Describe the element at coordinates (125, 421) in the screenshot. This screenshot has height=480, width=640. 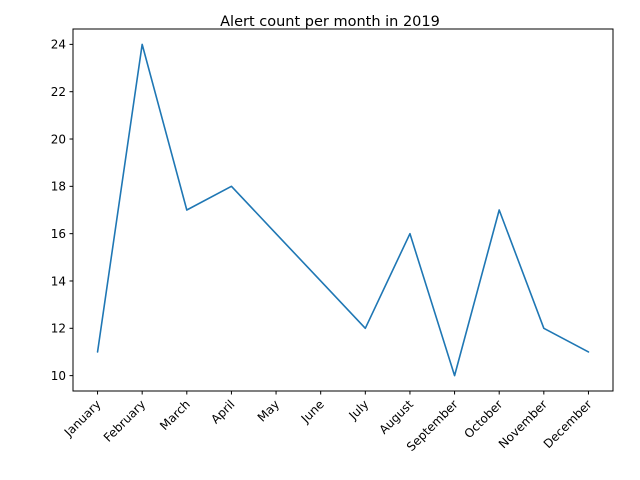
I see `x-tick-label: February` at that location.